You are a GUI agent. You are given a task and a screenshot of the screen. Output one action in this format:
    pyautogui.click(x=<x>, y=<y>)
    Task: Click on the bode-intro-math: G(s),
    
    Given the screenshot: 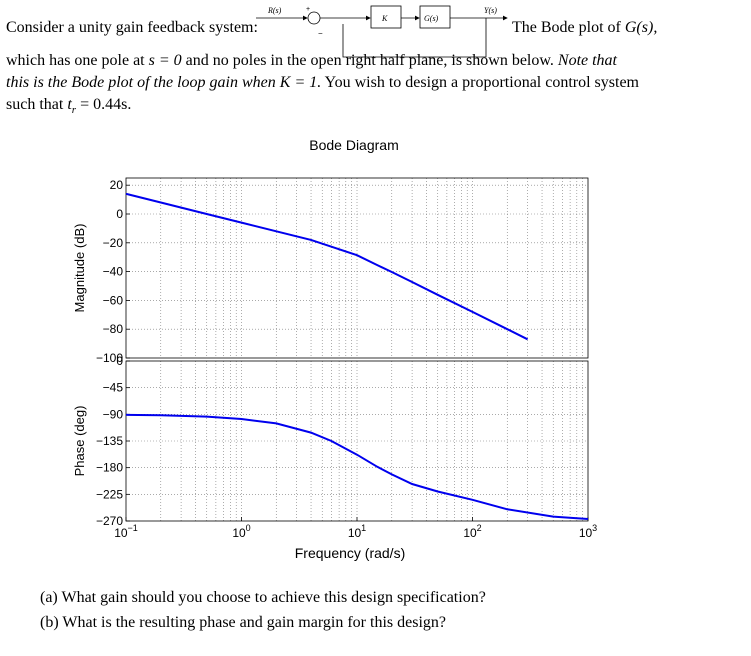 What is the action you would take?
    pyautogui.click(x=641, y=27)
    